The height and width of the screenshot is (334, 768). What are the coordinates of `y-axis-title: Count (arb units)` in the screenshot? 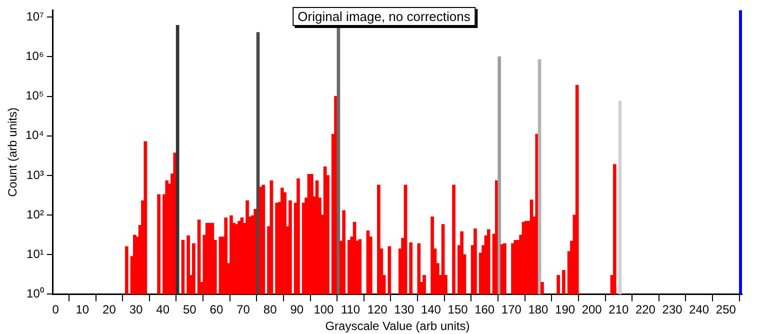 It's located at (13, 152).